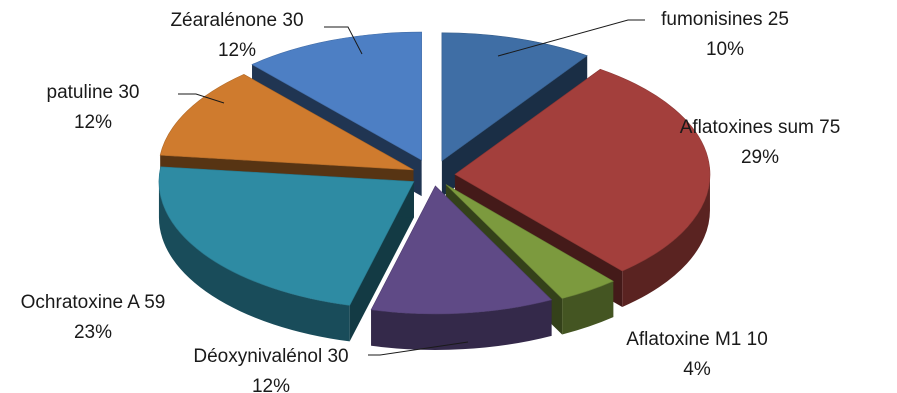 The height and width of the screenshot is (393, 897). What do you see at coordinates (760, 157) in the screenshot?
I see `label-percent-aflatoxines-sum: 29%` at bounding box center [760, 157].